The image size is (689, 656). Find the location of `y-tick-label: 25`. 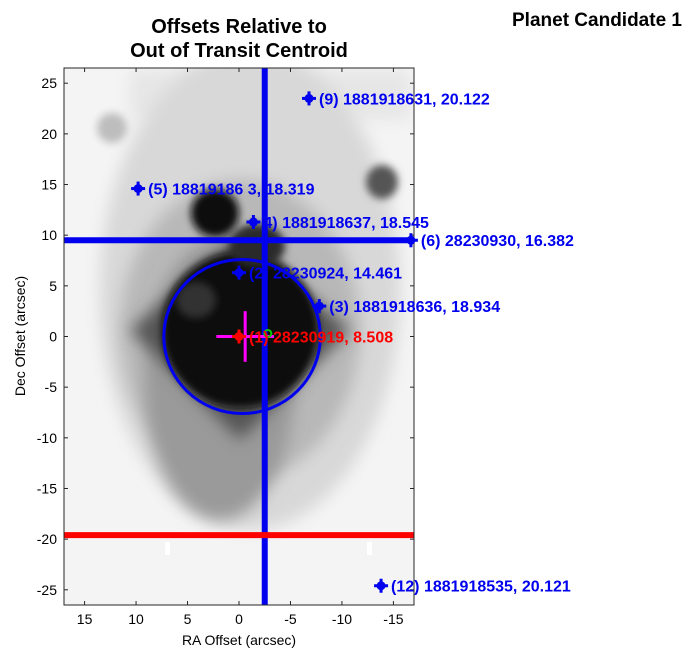

y-tick-label: 25 is located at coordinates (49, 83).